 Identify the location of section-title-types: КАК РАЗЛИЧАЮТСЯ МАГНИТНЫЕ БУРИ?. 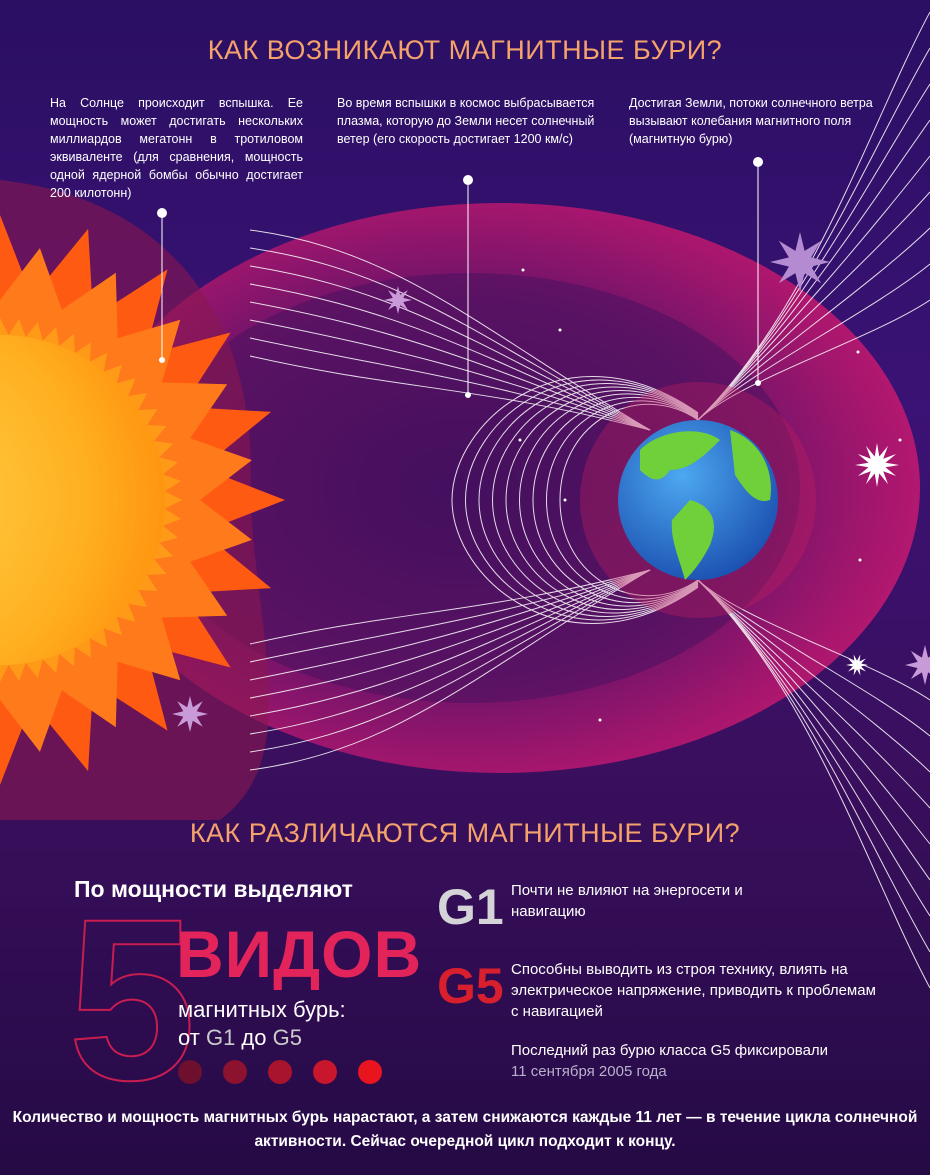
(465, 833).